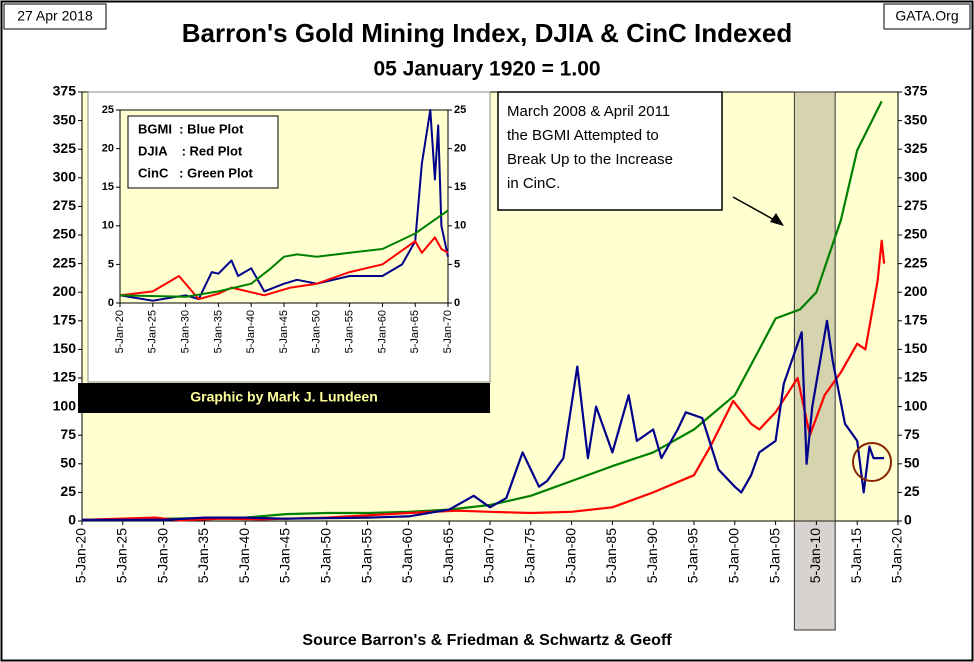 Image resolution: width=974 pixels, height=662 pixels. I want to click on annotation-line: Break Up to the Increase, so click(590, 159).